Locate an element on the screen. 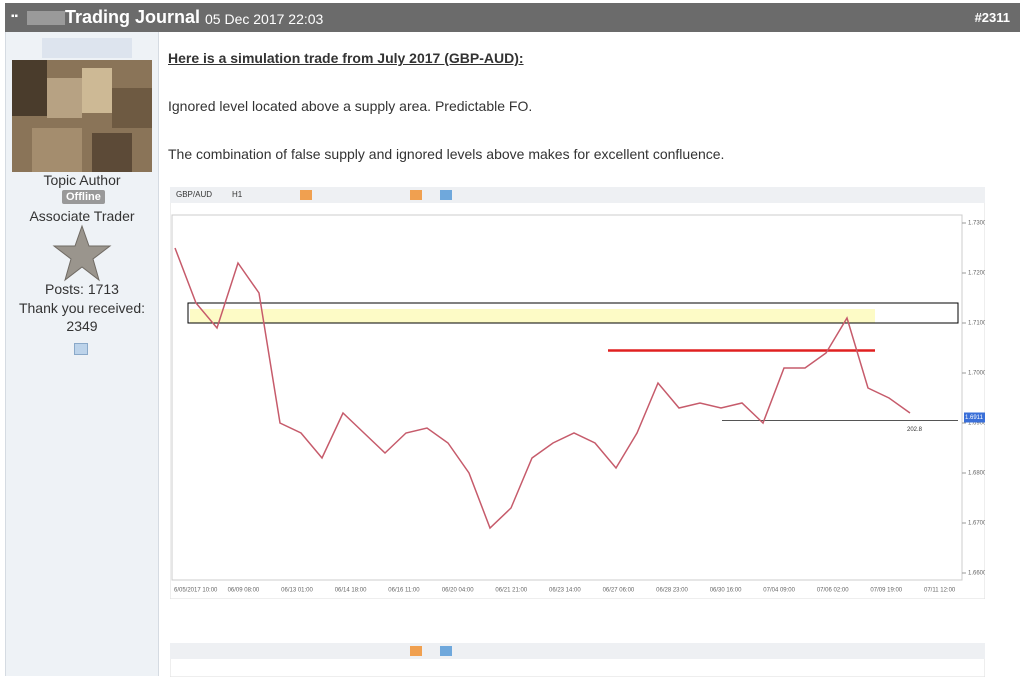  username-blur is located at coordinates (46, 18).